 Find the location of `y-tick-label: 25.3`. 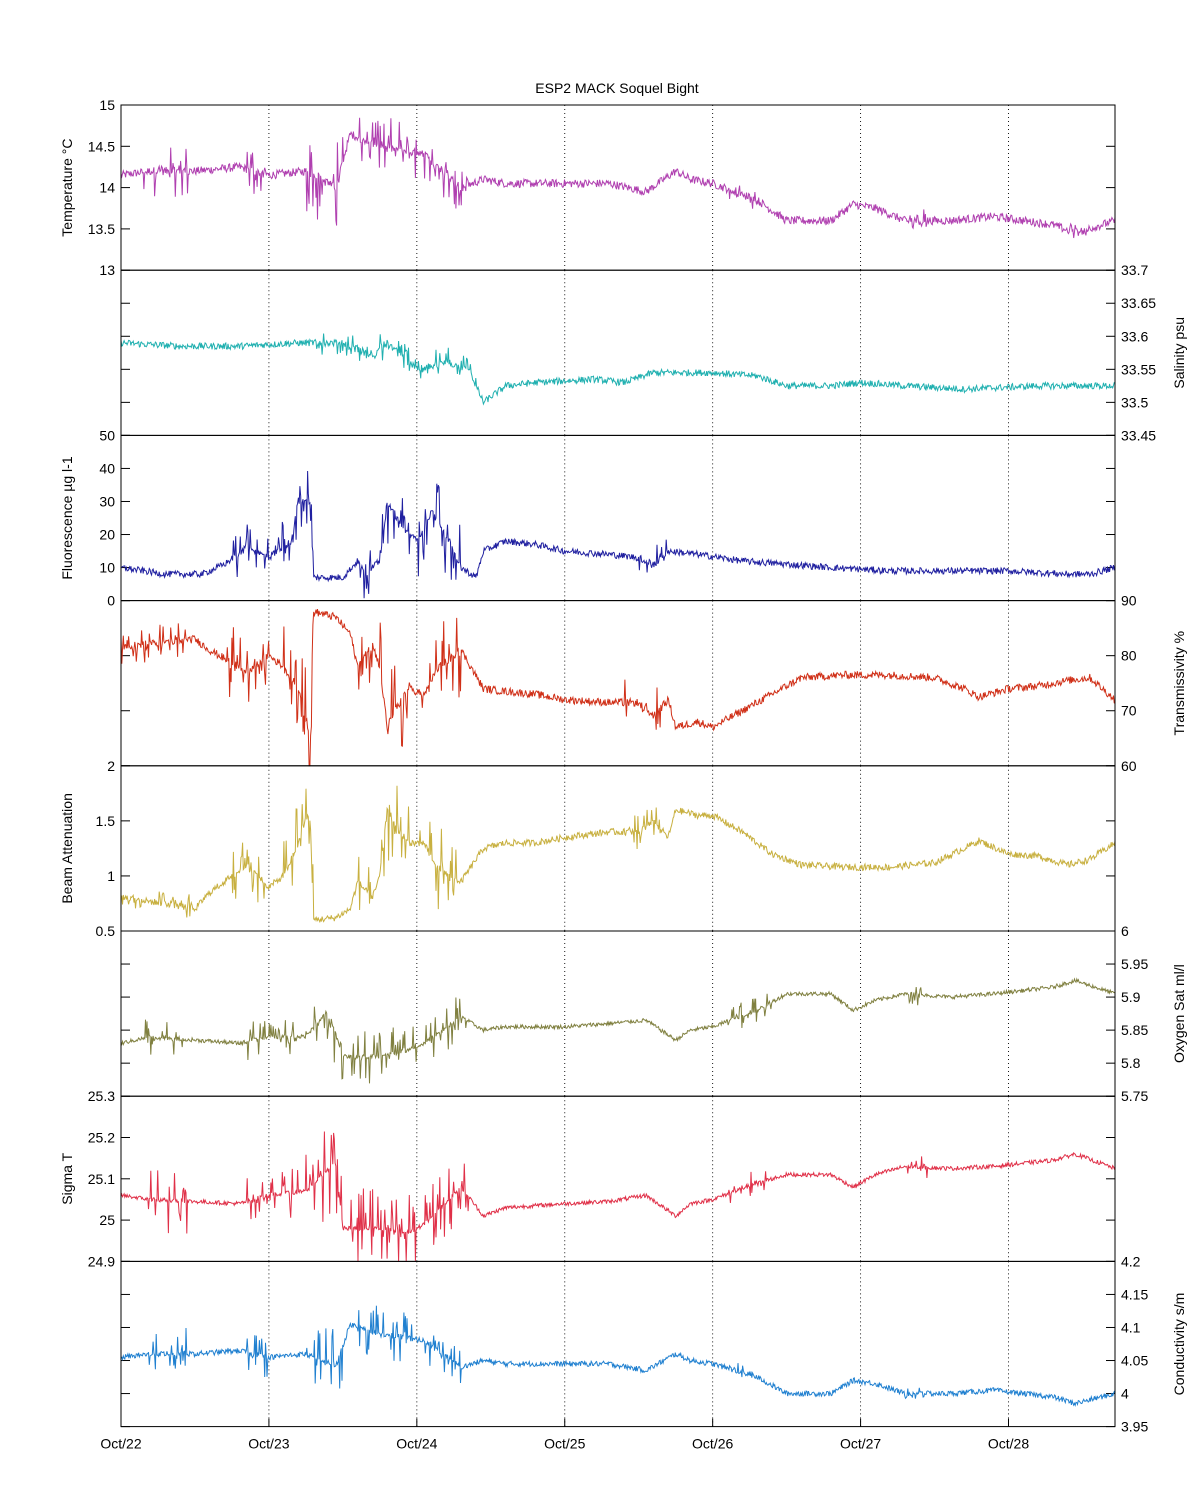

y-tick-label: 25.3 is located at coordinates (101, 1096).